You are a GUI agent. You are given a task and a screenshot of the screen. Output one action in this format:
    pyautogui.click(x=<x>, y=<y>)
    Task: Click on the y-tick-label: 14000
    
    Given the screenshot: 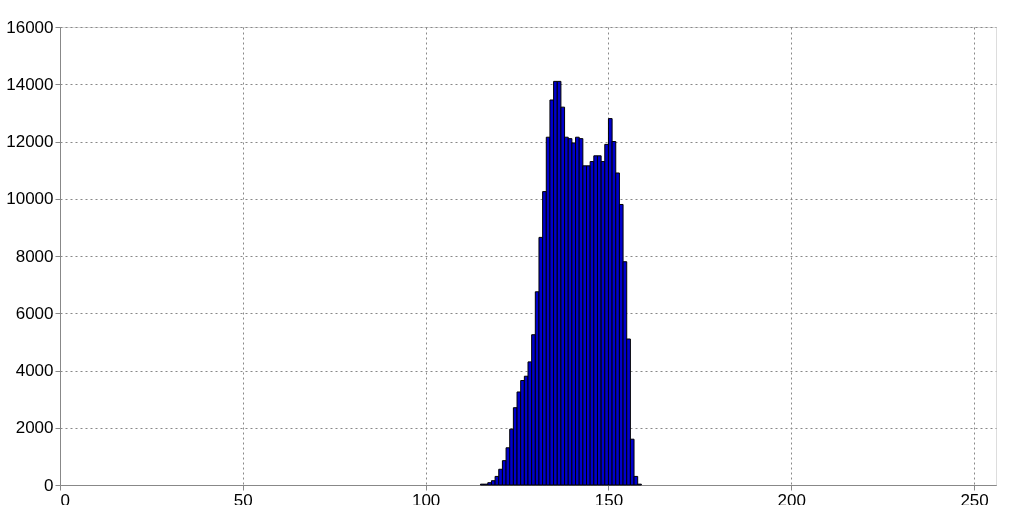 What is the action you would take?
    pyautogui.click(x=30, y=84)
    